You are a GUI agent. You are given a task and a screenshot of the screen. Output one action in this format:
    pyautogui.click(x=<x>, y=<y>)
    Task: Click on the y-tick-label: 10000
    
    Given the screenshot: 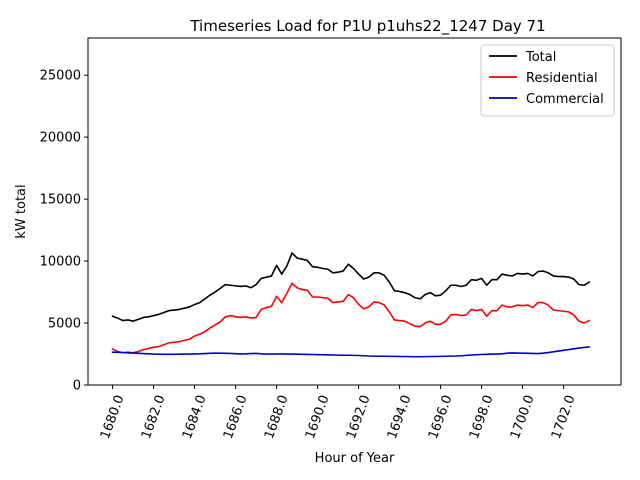 What is the action you would take?
    pyautogui.click(x=60, y=262)
    